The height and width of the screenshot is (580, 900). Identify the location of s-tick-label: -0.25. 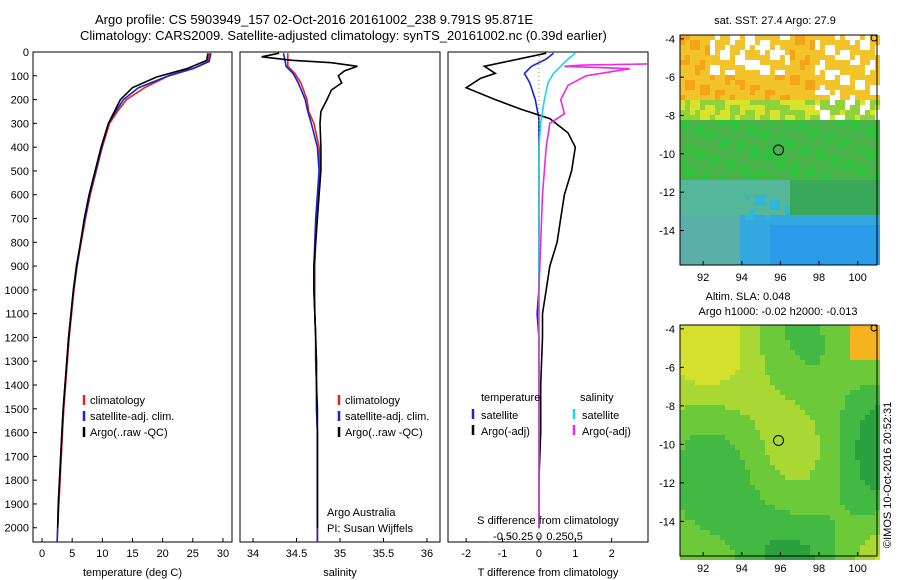
(520, 537).